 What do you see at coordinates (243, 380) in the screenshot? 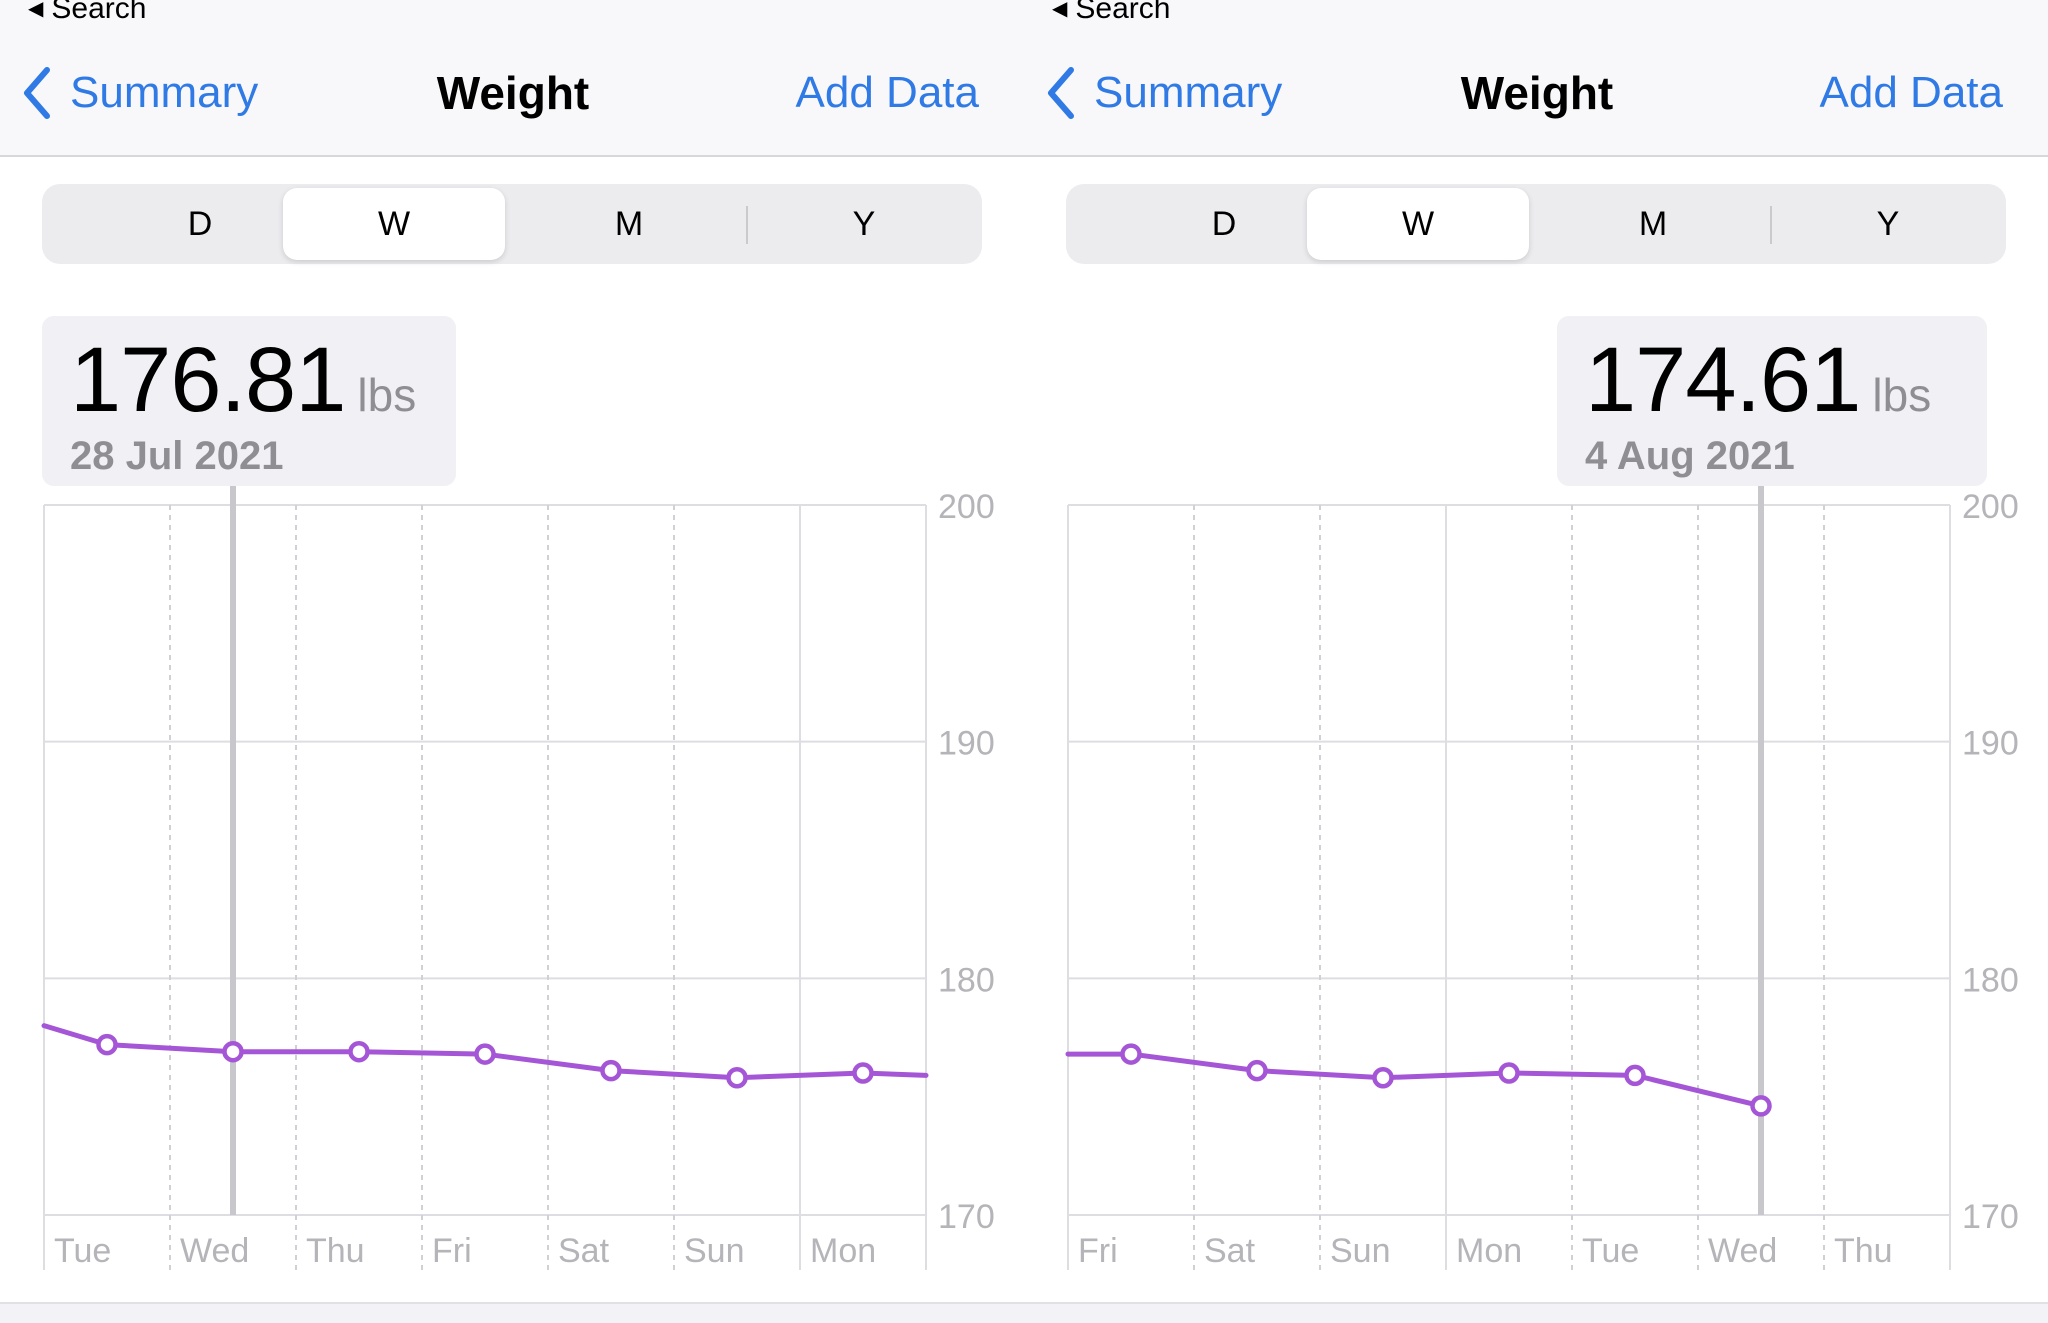
I see `weight-value: 176.81 lbs` at bounding box center [243, 380].